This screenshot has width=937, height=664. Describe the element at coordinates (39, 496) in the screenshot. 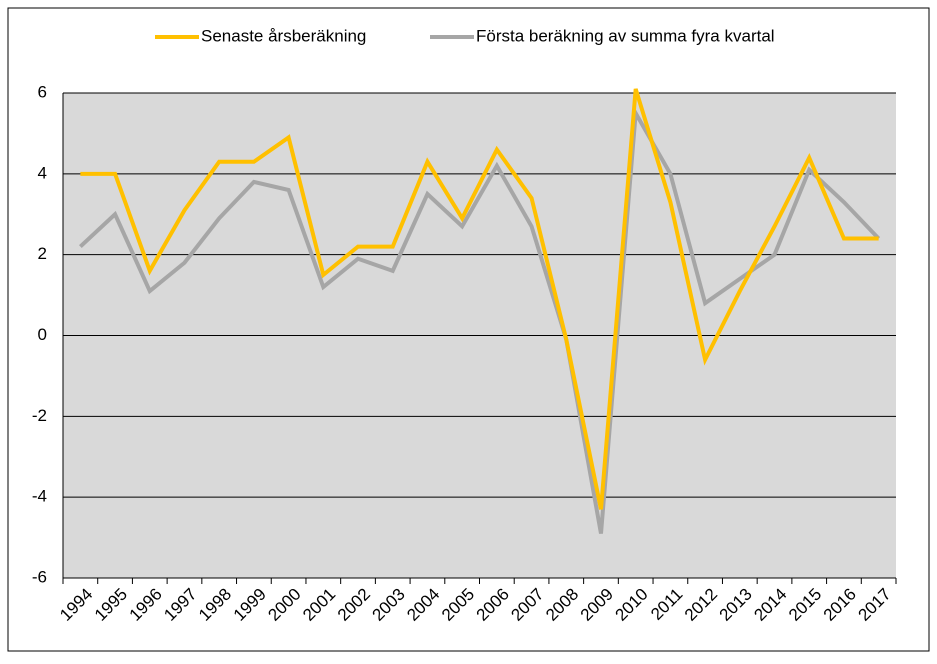

I see `y-tick-label: -4` at that location.